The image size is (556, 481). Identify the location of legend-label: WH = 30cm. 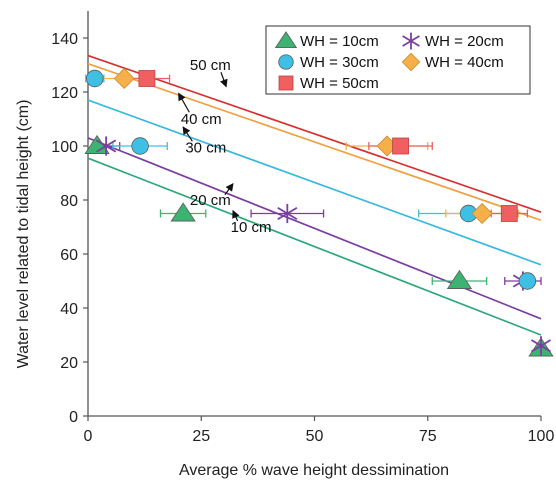
(339, 62).